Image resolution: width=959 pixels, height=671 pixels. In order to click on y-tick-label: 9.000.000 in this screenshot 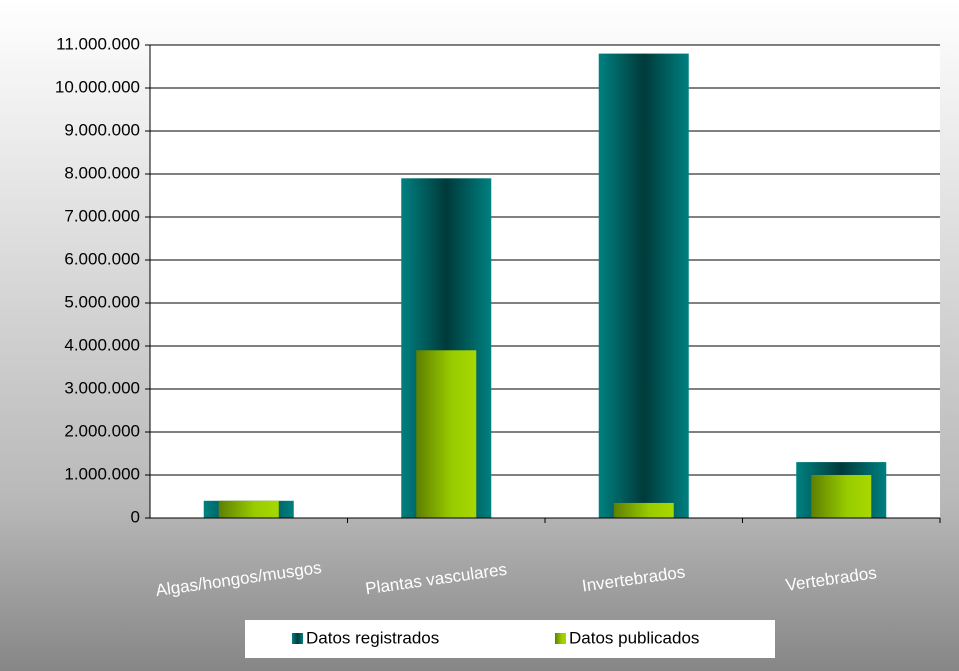, I will do `click(102, 129)`.